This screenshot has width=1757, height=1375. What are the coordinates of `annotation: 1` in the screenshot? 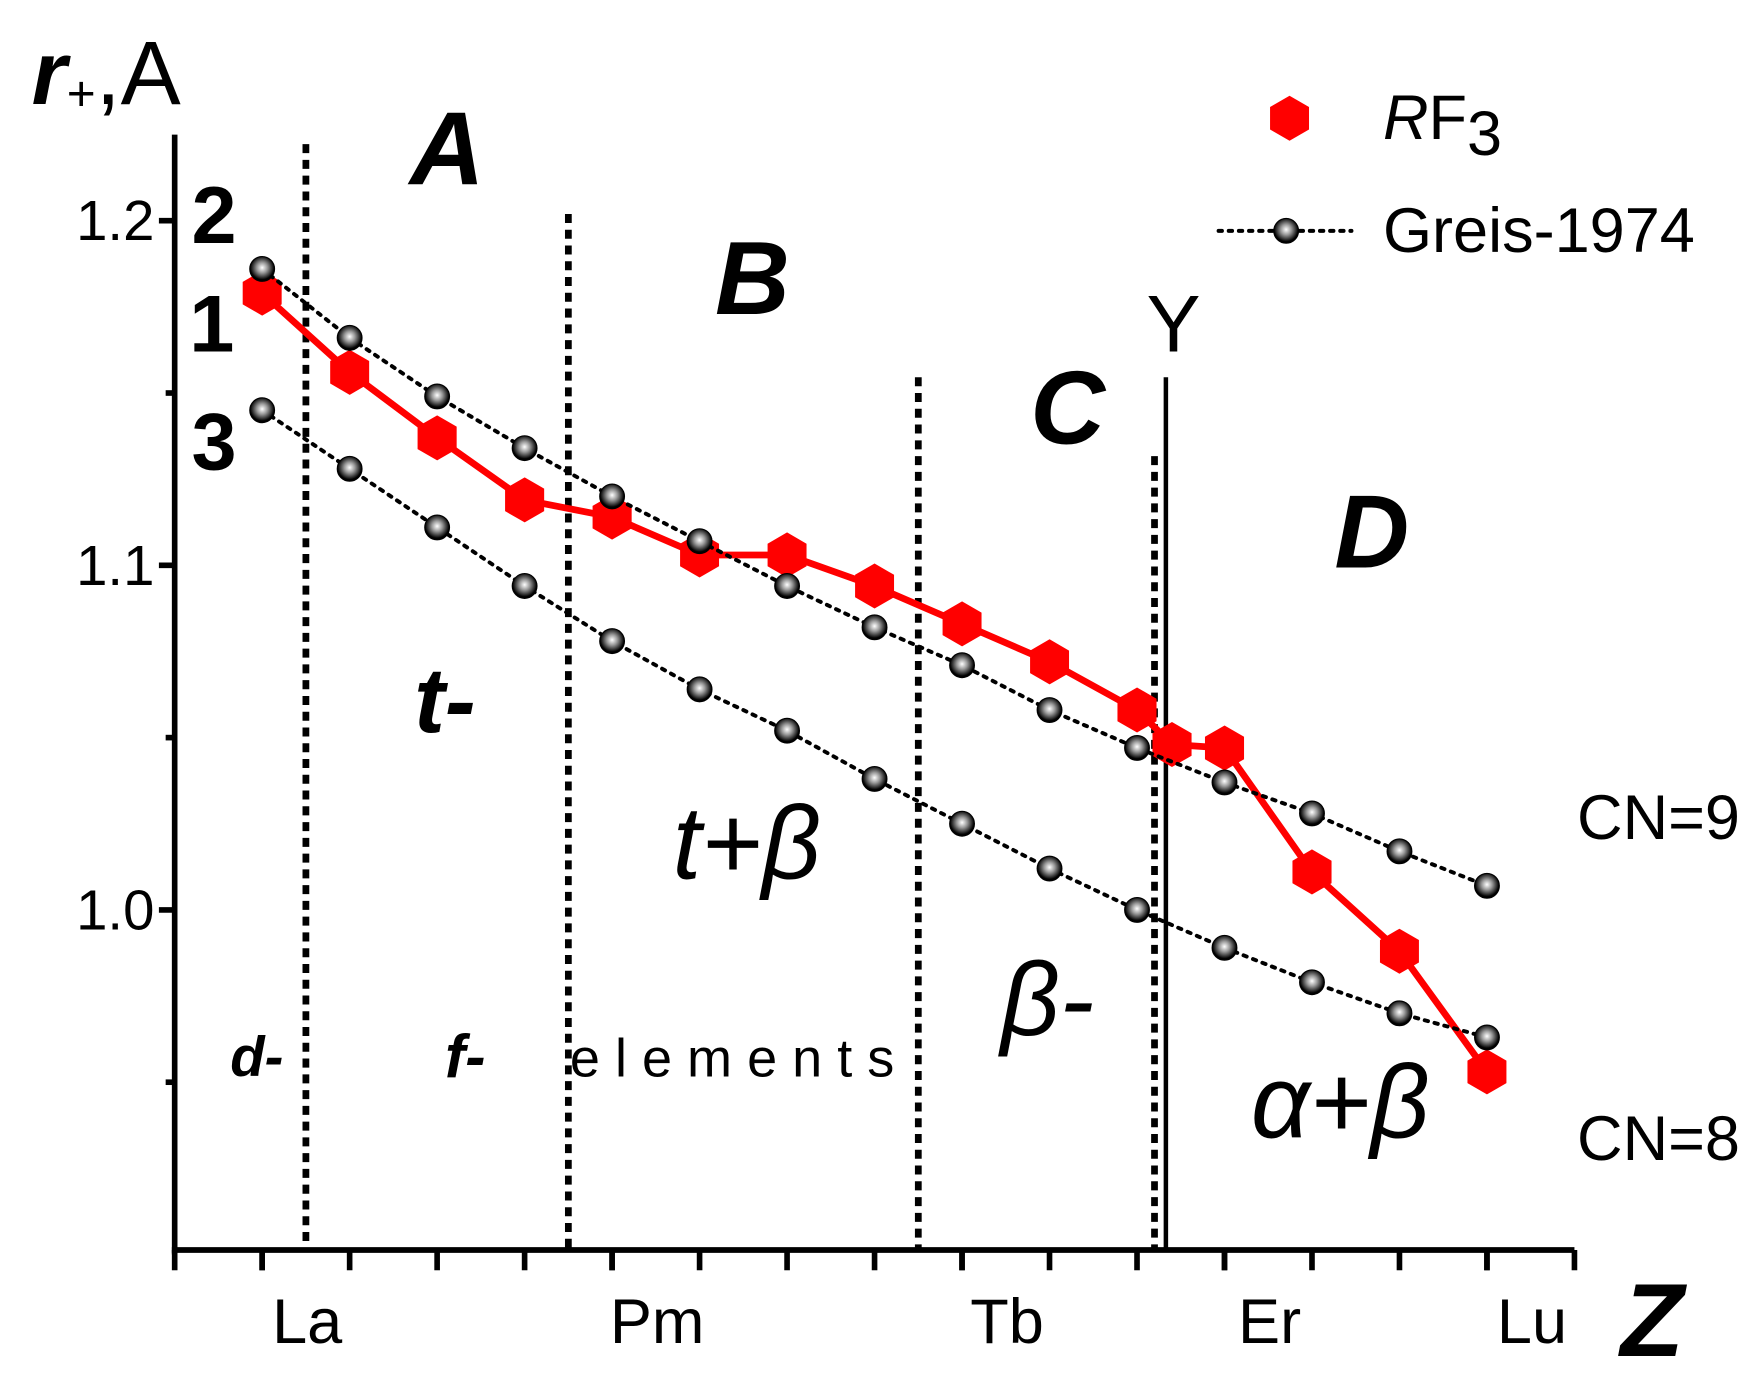 It's located at (211, 324).